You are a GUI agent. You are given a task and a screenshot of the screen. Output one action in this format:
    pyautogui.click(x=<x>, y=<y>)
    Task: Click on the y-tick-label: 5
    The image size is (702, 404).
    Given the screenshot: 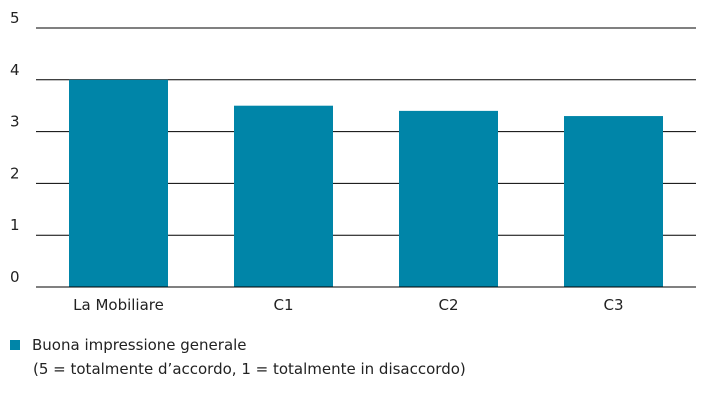 What is the action you would take?
    pyautogui.click(x=15, y=18)
    